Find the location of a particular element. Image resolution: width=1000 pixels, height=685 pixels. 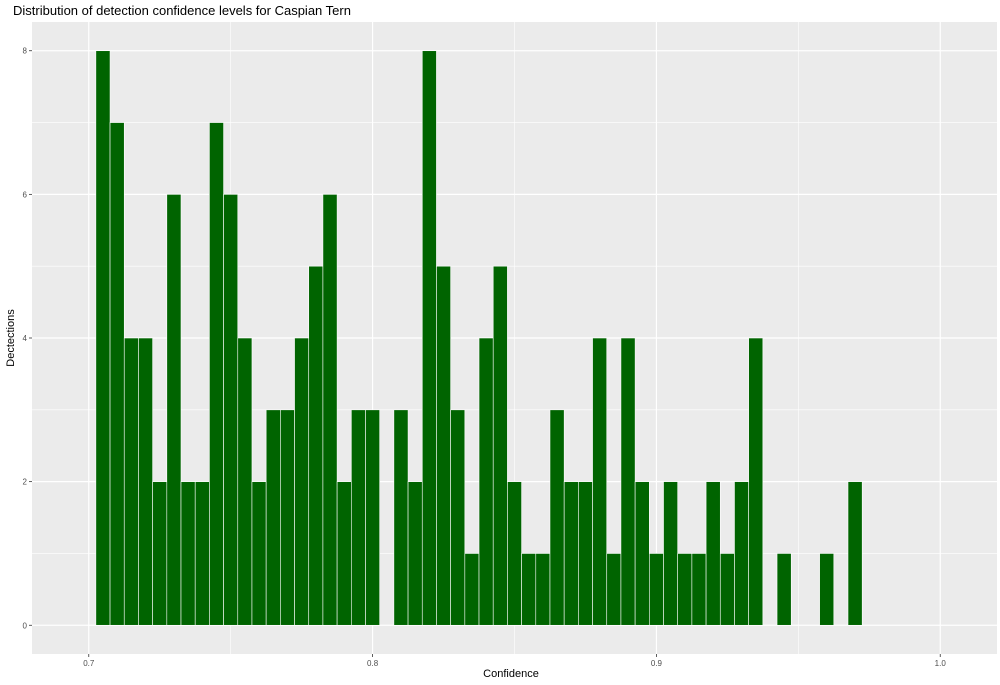

x-tick-label: 0.9 is located at coordinates (657, 663).